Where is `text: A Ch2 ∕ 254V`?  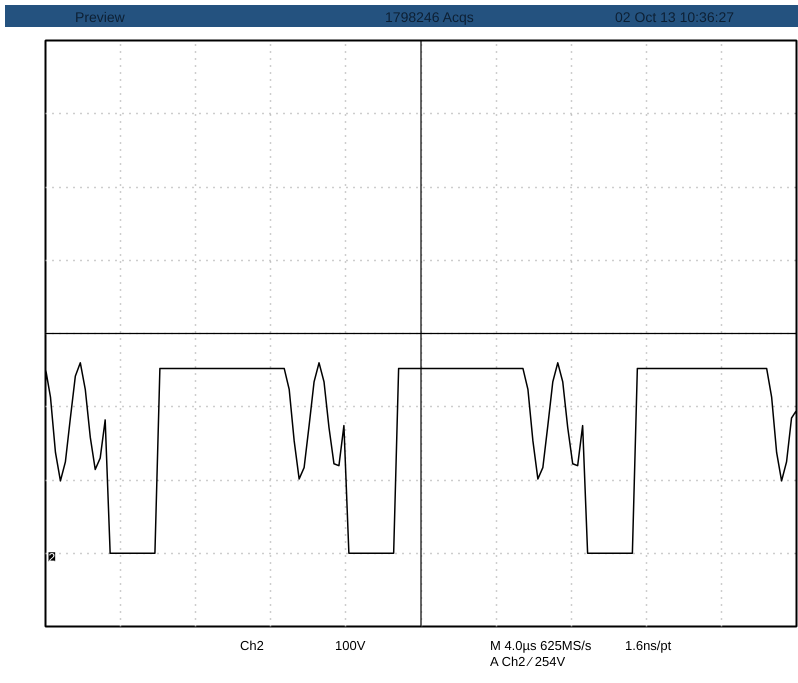 text: A Ch2 ∕ 254V is located at coordinates (528, 662).